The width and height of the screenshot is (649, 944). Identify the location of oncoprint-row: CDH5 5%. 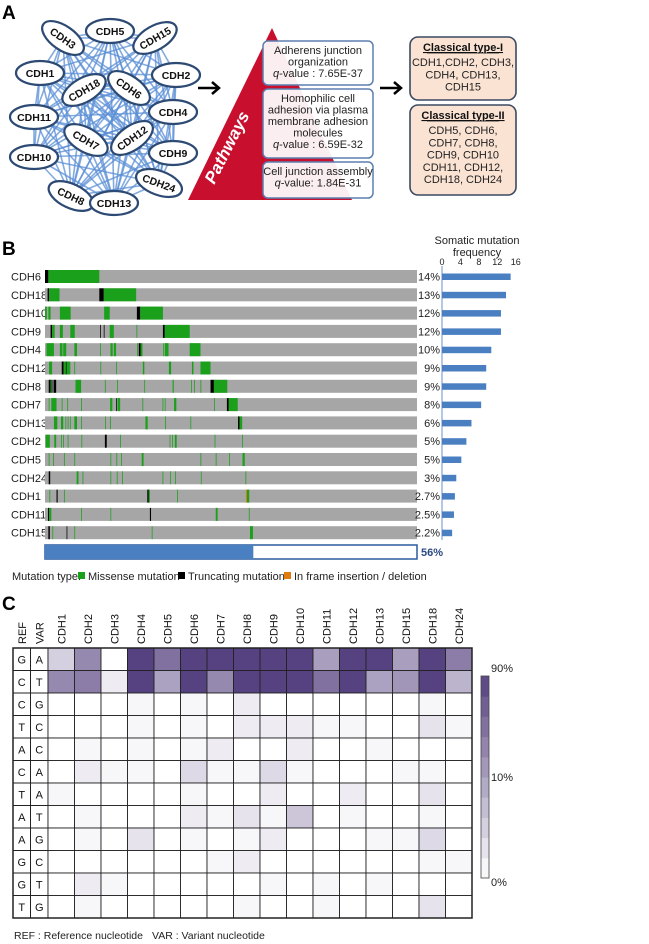
(225, 460).